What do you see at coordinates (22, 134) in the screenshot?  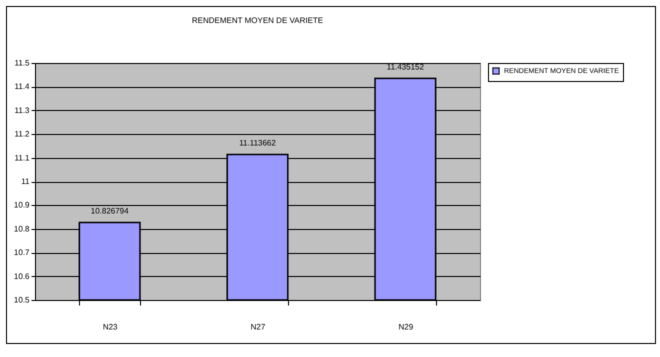 I see `y-tick-label: 11.2` at bounding box center [22, 134].